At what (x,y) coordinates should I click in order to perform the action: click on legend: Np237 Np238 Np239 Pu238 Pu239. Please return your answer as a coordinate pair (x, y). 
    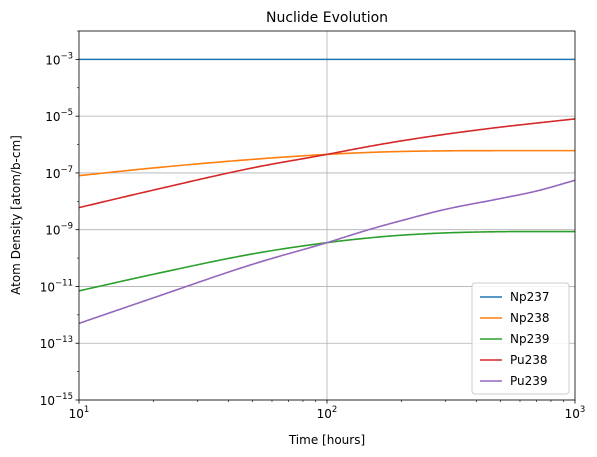
    Looking at the image, I should click on (520, 338).